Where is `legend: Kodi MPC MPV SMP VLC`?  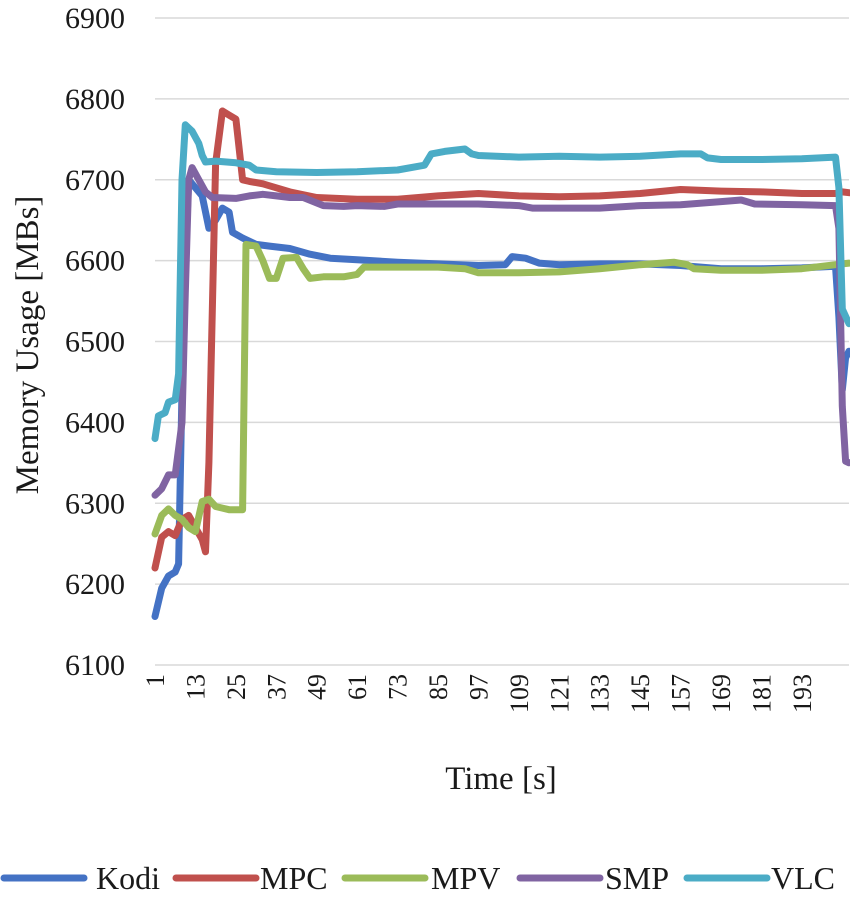
legend: Kodi MPC MPV SMP VLC is located at coordinates (417, 878).